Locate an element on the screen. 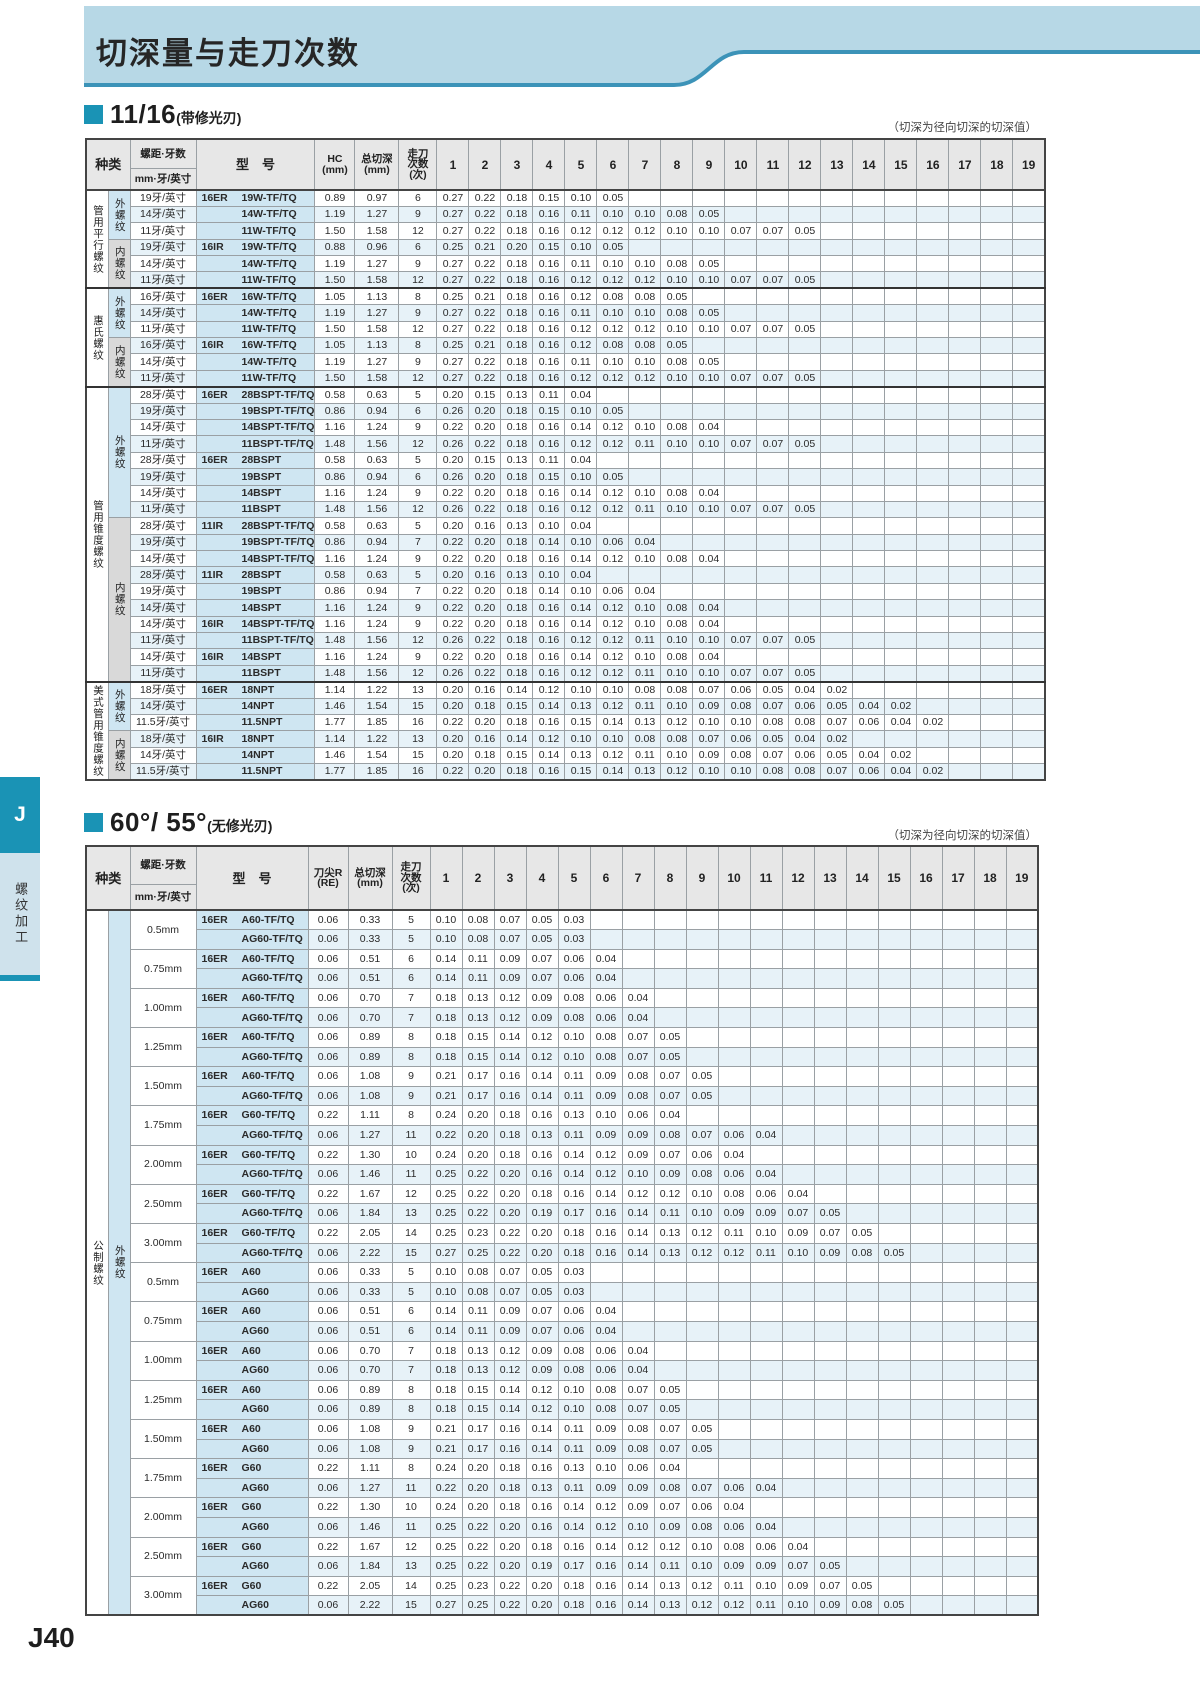 This screenshot has height=1697, width=1200. model-cell: 16ER G60-TF/TQ is located at coordinates (252, 1194).